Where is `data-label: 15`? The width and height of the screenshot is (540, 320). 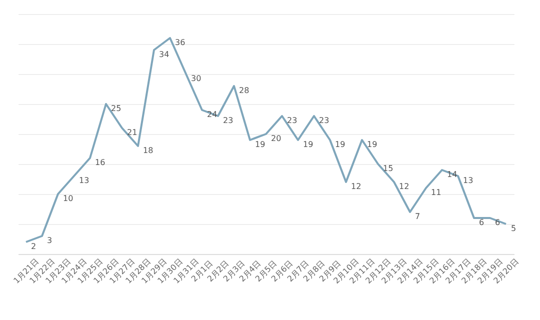
data-label: 15 is located at coordinates (388, 168).